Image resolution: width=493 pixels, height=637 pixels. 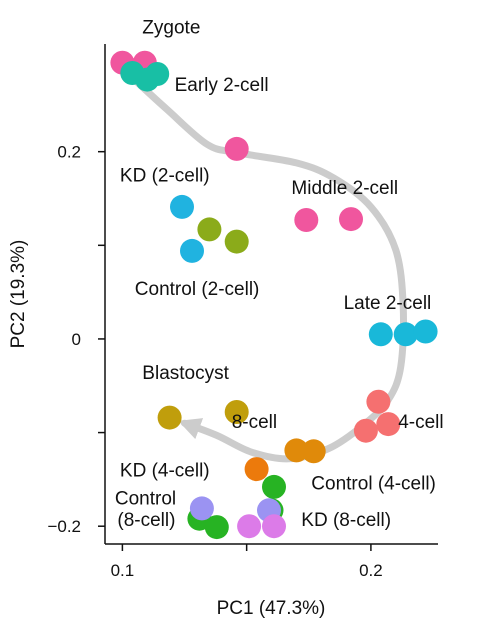 I want to click on group-label: 8-cell, so click(x=254, y=422).